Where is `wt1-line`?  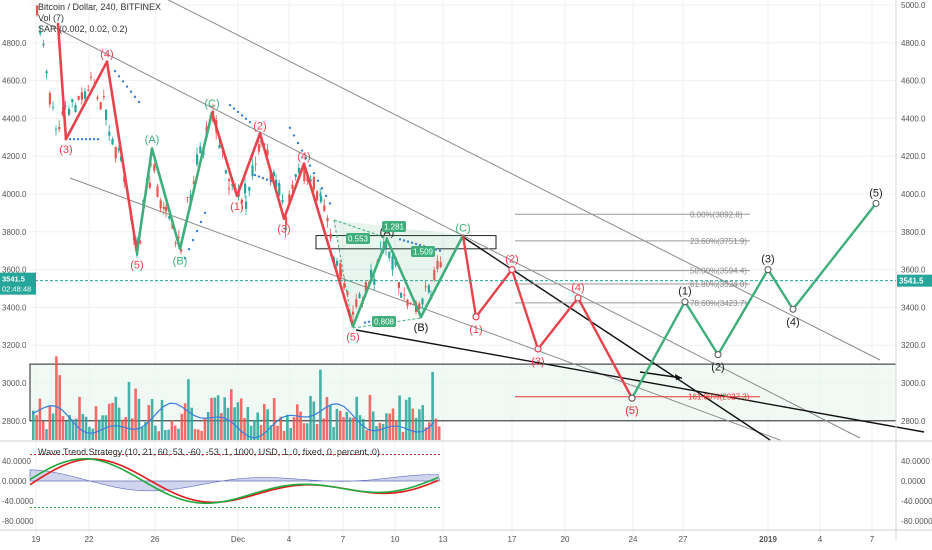
wt1-line is located at coordinates (234, 481).